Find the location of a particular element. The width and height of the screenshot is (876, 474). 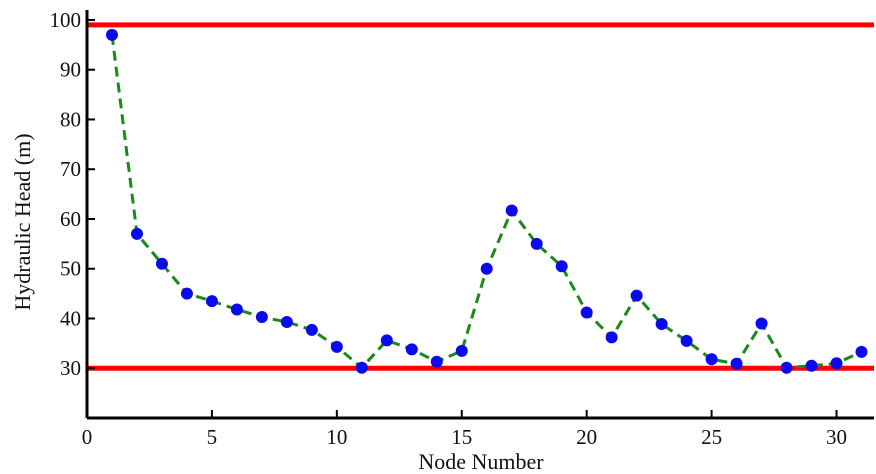

x-tick-label: 5 is located at coordinates (212, 437).